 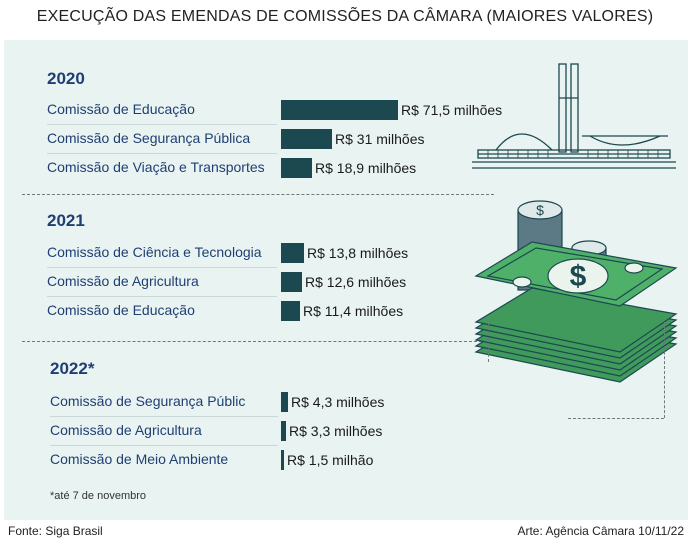 I want to click on value-label: R$ 4,3 milhões, so click(x=338, y=402).